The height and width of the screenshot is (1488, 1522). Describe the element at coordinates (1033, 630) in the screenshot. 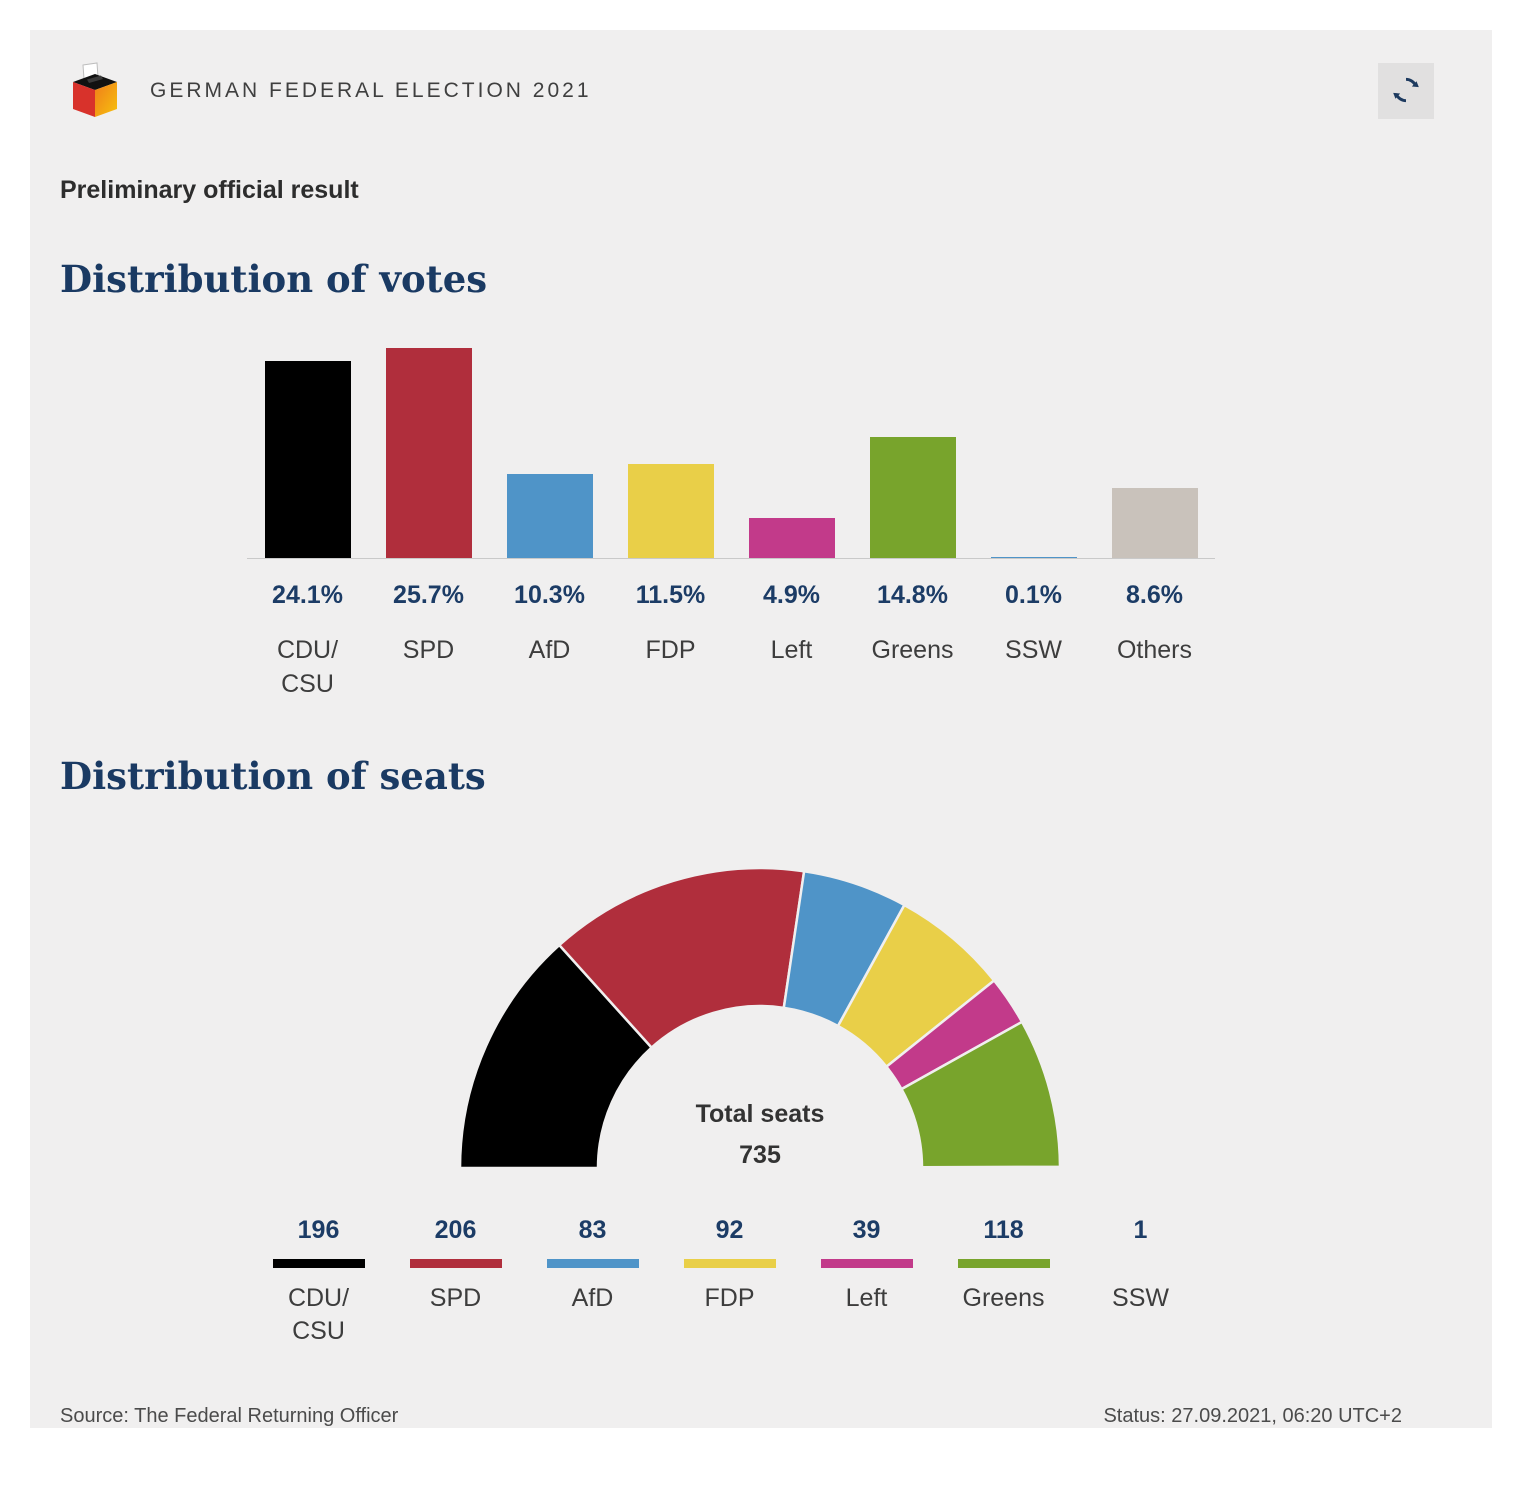

I see `bar-labels-ssw: 0.1% SSW` at that location.